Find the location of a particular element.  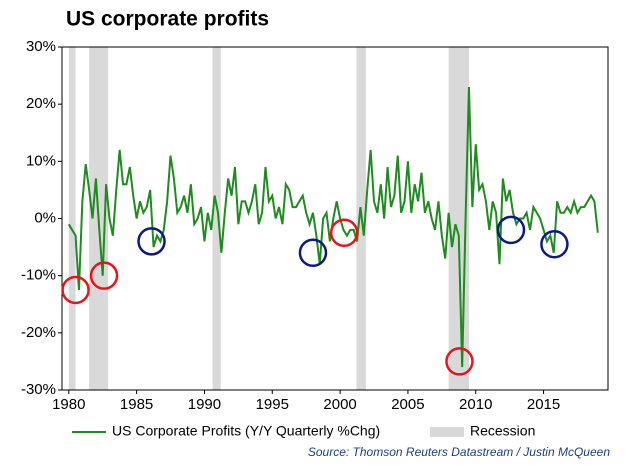

y-tick-label: 0% is located at coordinates (45, 217).